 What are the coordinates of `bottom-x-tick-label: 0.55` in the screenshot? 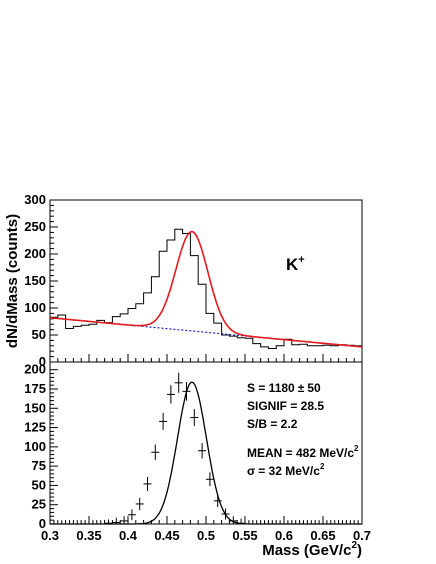 It's located at (244, 535).